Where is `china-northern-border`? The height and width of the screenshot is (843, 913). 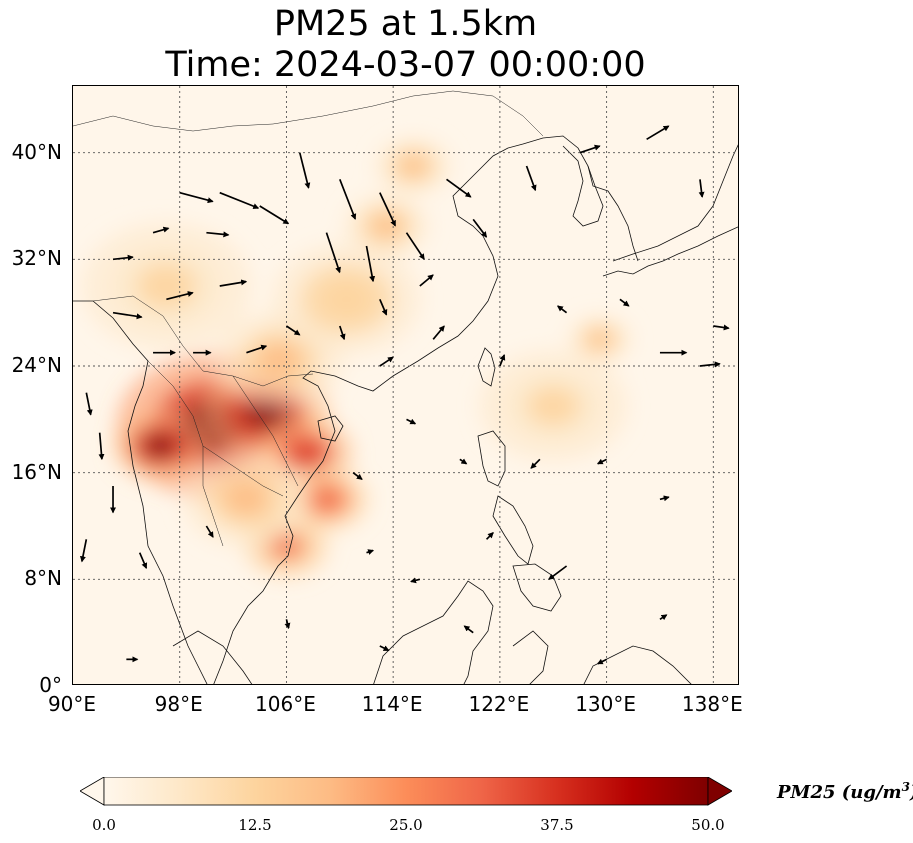 china-northern-border is located at coordinates (308, 113).